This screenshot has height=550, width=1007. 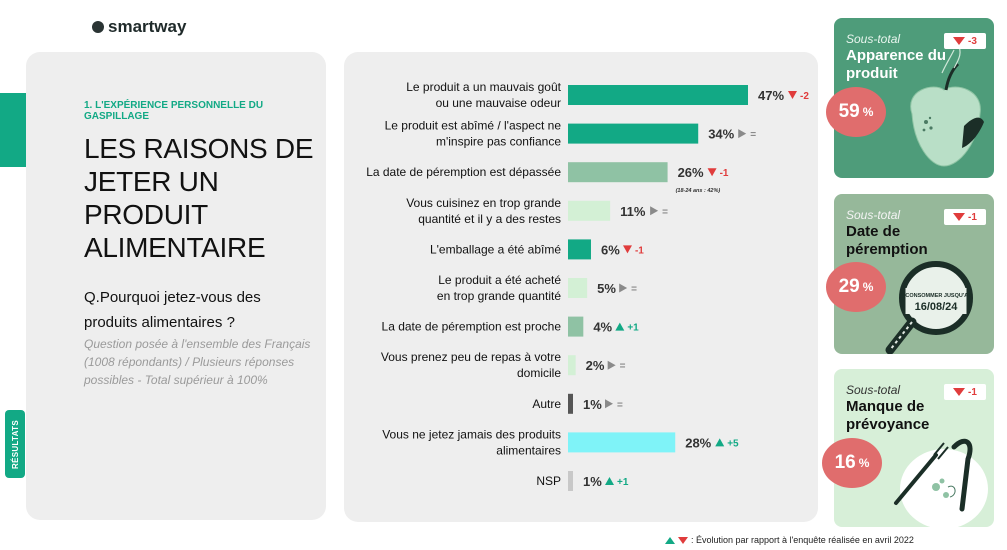 What do you see at coordinates (548, 481) in the screenshot?
I see `category-label: NSP` at bounding box center [548, 481].